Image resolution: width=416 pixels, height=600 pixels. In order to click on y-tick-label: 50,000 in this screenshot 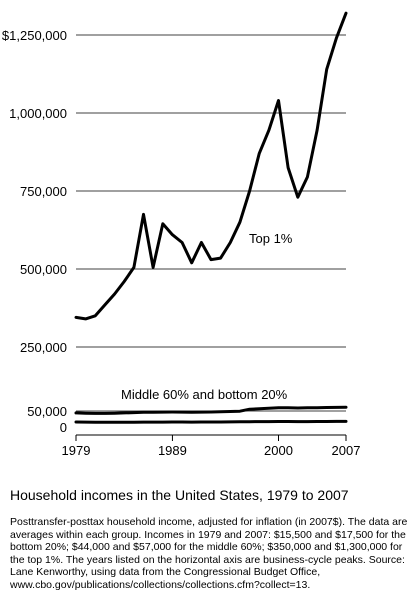, I will do `click(47, 411)`.